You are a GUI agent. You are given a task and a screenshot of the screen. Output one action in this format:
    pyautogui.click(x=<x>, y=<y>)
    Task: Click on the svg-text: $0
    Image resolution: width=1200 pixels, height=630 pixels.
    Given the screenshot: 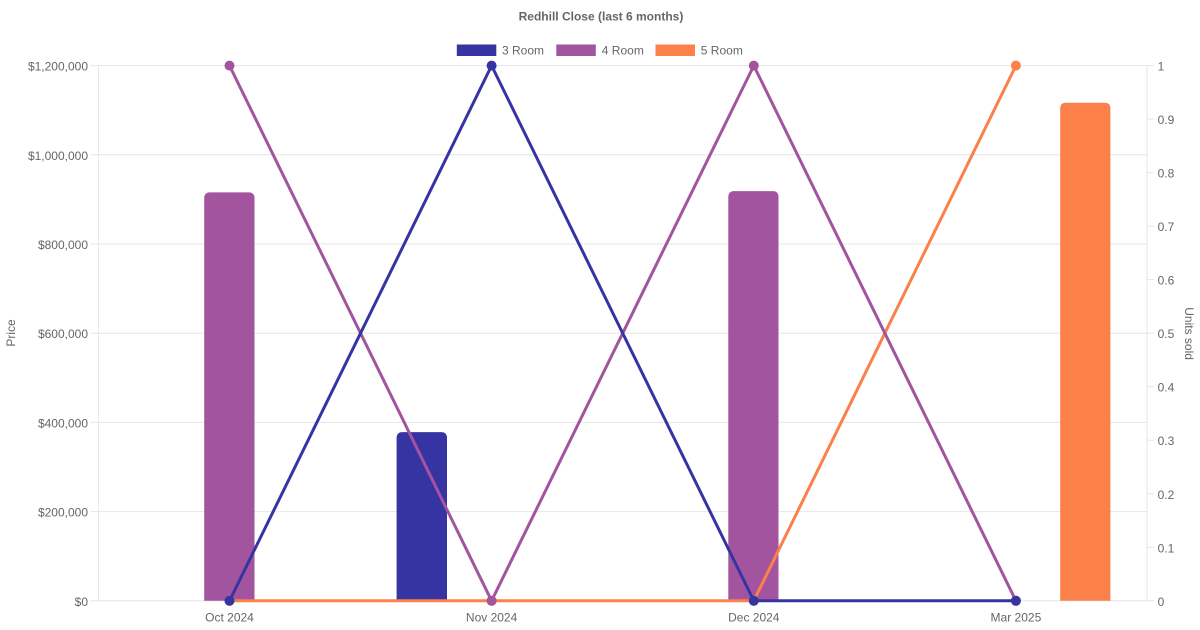 What is the action you would take?
    pyautogui.click(x=82, y=602)
    